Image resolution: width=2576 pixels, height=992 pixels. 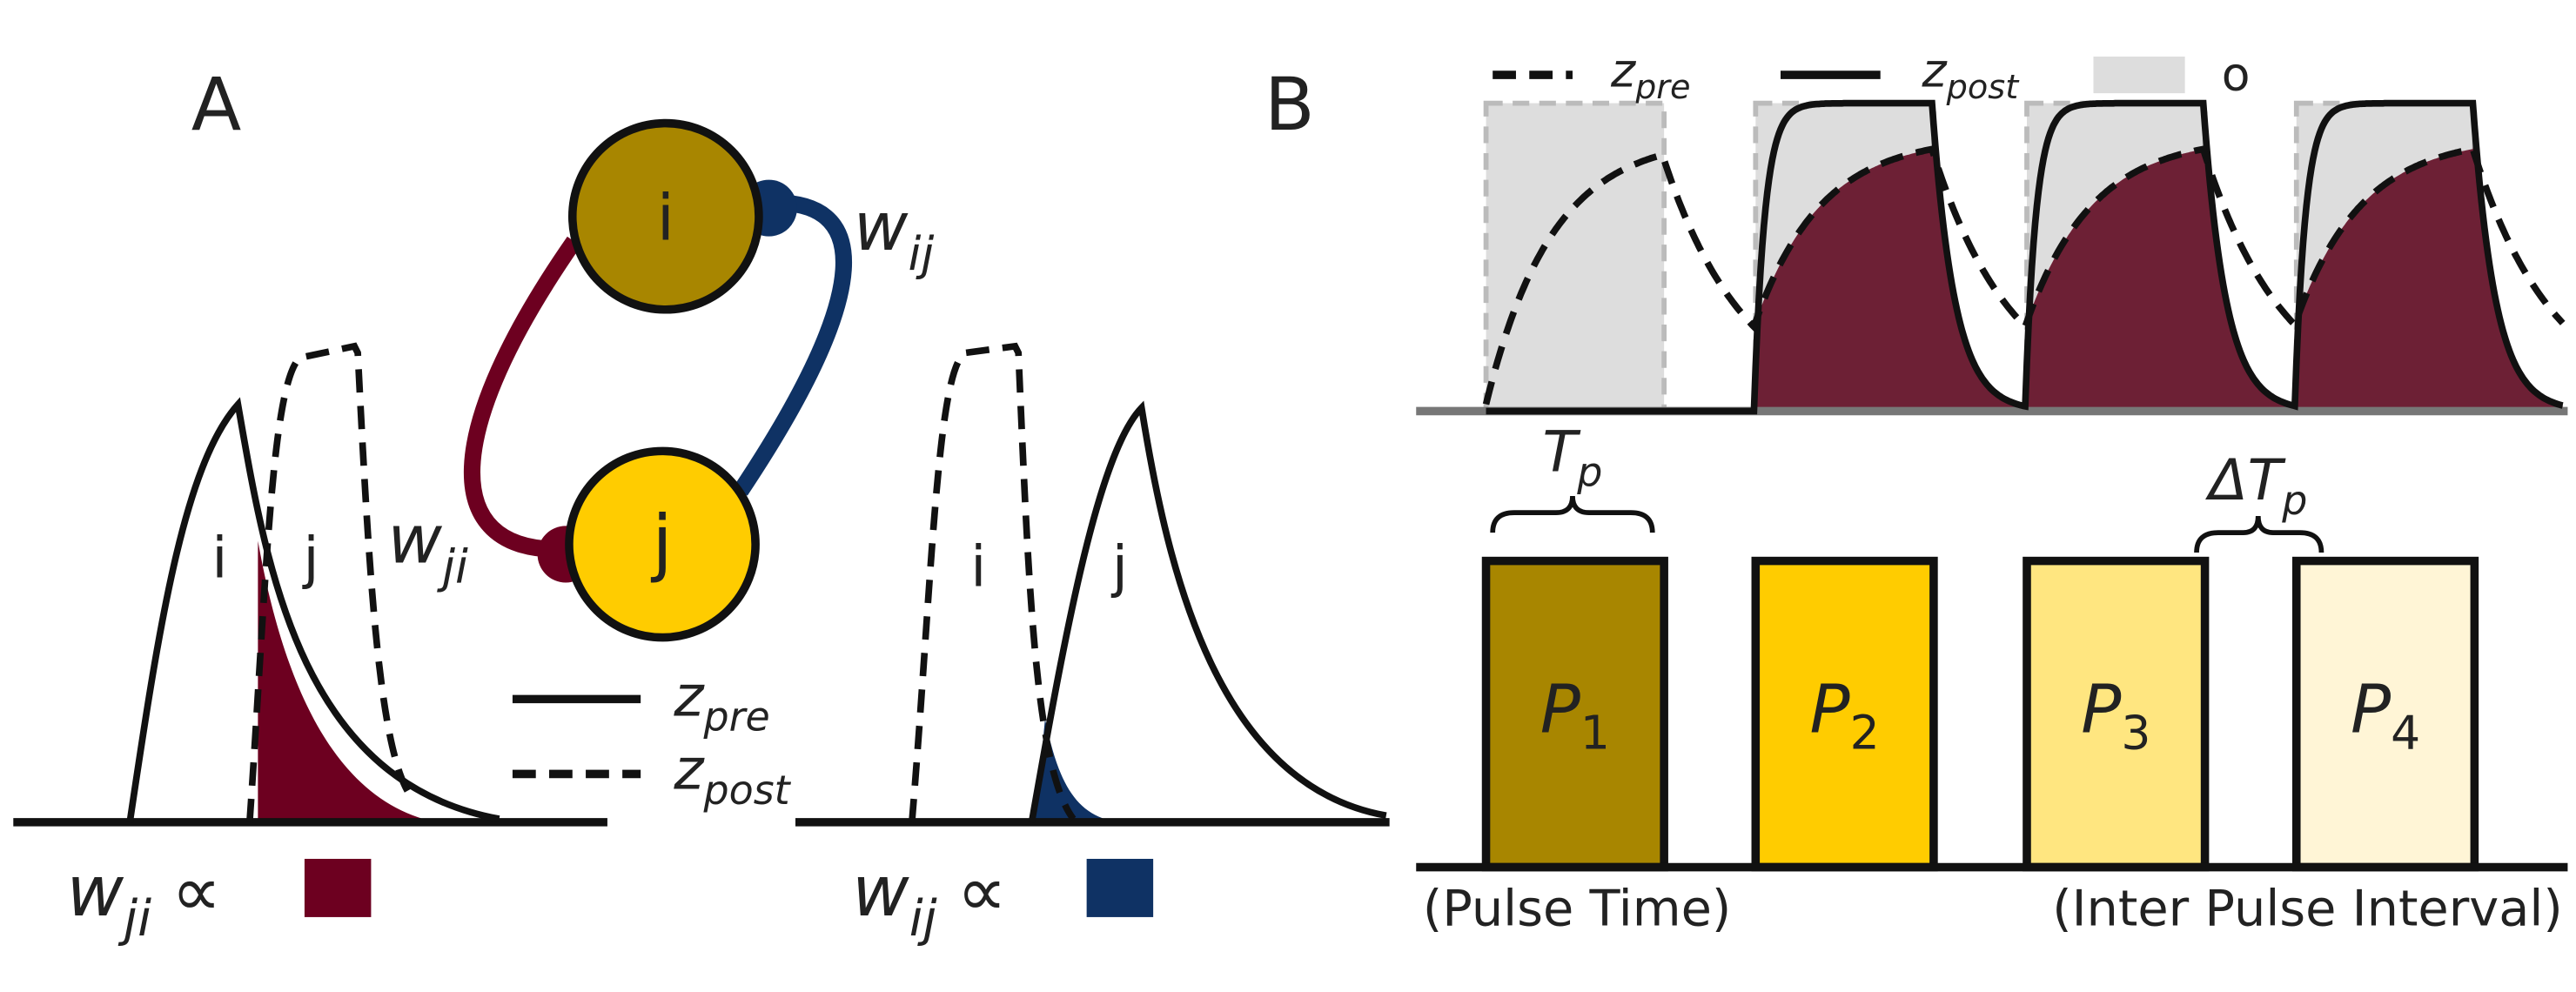 I want to click on weight-label: wji, so click(x=428, y=547).